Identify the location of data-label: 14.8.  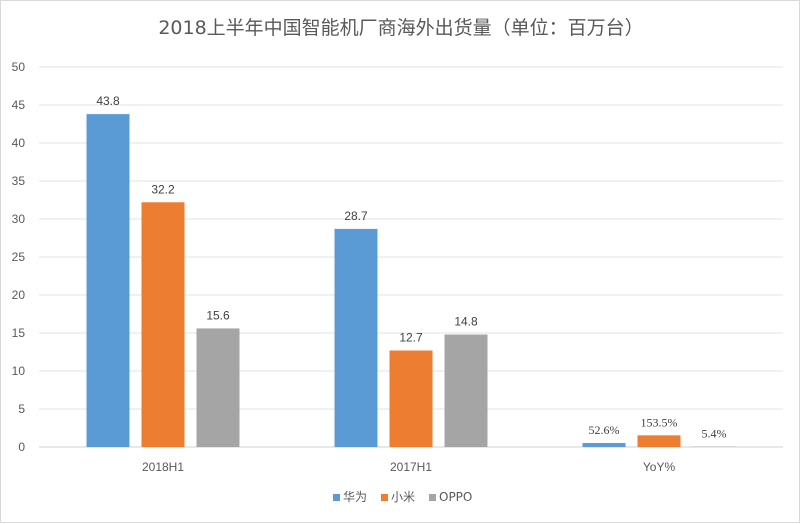
(466, 322).